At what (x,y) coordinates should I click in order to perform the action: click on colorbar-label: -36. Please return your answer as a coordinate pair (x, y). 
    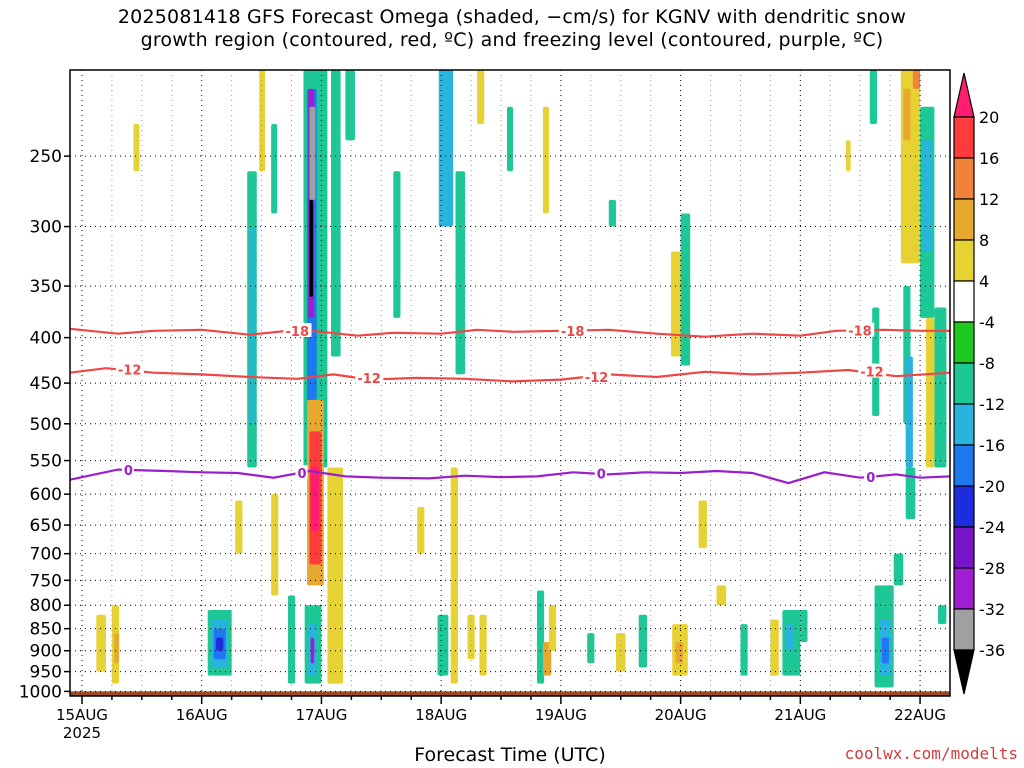
    Looking at the image, I should click on (992, 650).